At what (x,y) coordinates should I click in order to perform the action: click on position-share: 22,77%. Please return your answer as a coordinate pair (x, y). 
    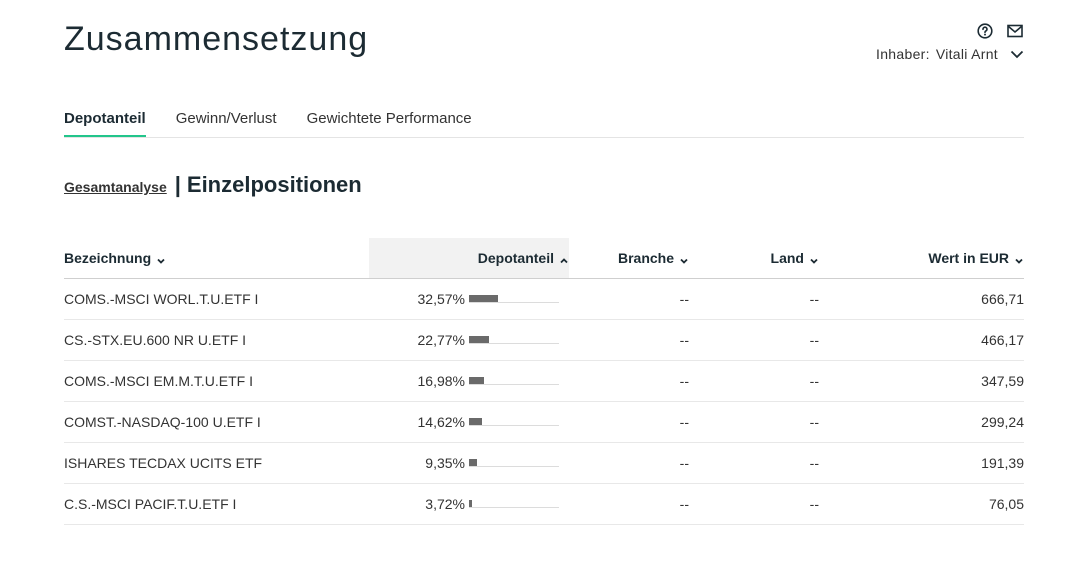
    Looking at the image, I should click on (469, 340).